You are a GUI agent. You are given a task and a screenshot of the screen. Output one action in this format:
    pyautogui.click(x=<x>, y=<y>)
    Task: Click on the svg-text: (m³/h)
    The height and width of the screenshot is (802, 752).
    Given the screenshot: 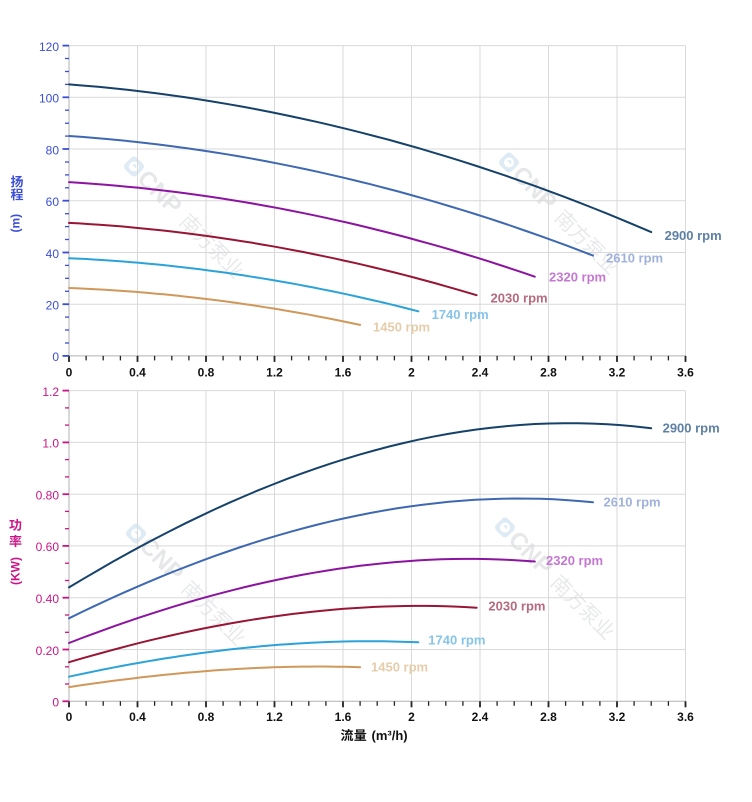 What is the action you would take?
    pyautogui.click(x=390, y=735)
    